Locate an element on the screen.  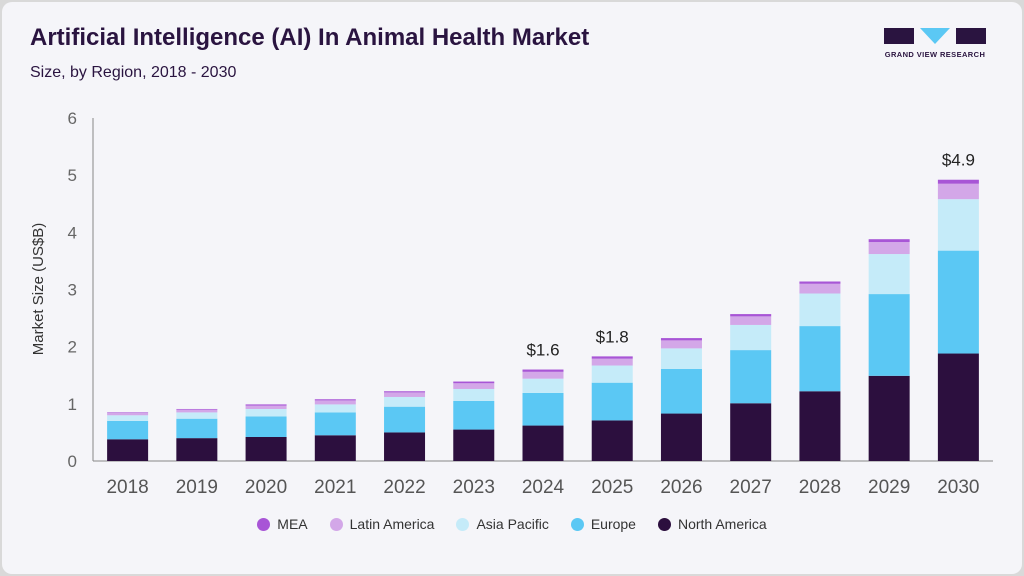
grand-view-research-logo: GRAND VIEW RESEARCH is located at coordinates (935, 46).